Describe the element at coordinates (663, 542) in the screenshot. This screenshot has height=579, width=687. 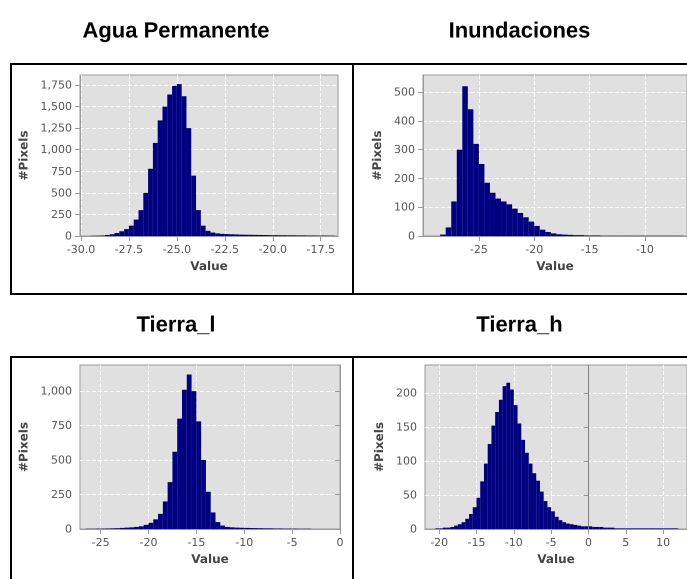
I see `x-tick-label: 10` at that location.